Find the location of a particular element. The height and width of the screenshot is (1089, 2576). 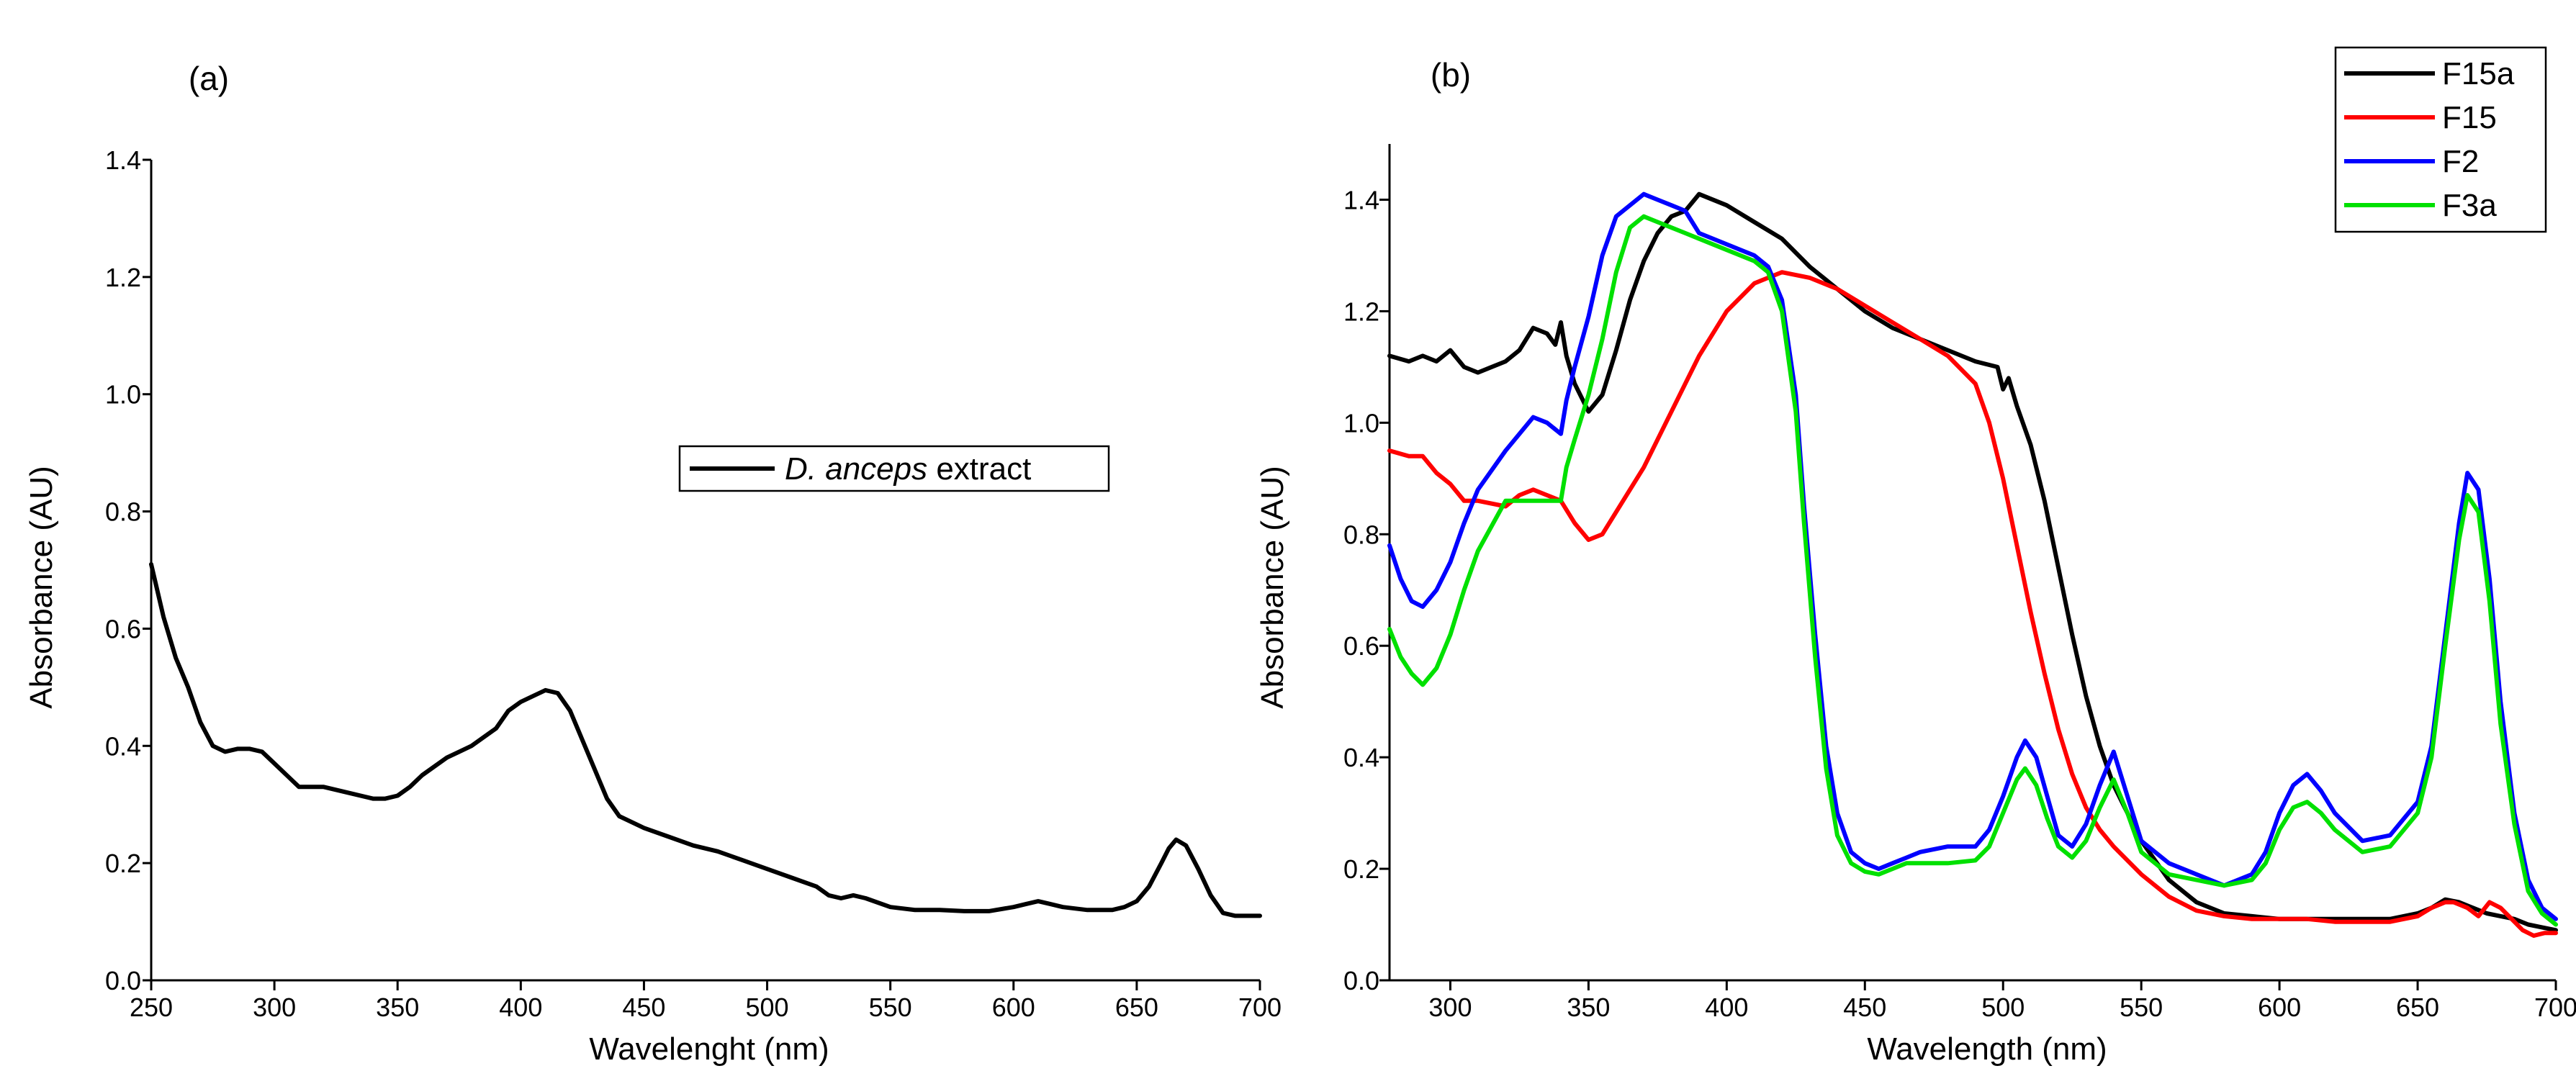

panel-a-x-axis-title: Wavelenght (nm) is located at coordinates (709, 1049).